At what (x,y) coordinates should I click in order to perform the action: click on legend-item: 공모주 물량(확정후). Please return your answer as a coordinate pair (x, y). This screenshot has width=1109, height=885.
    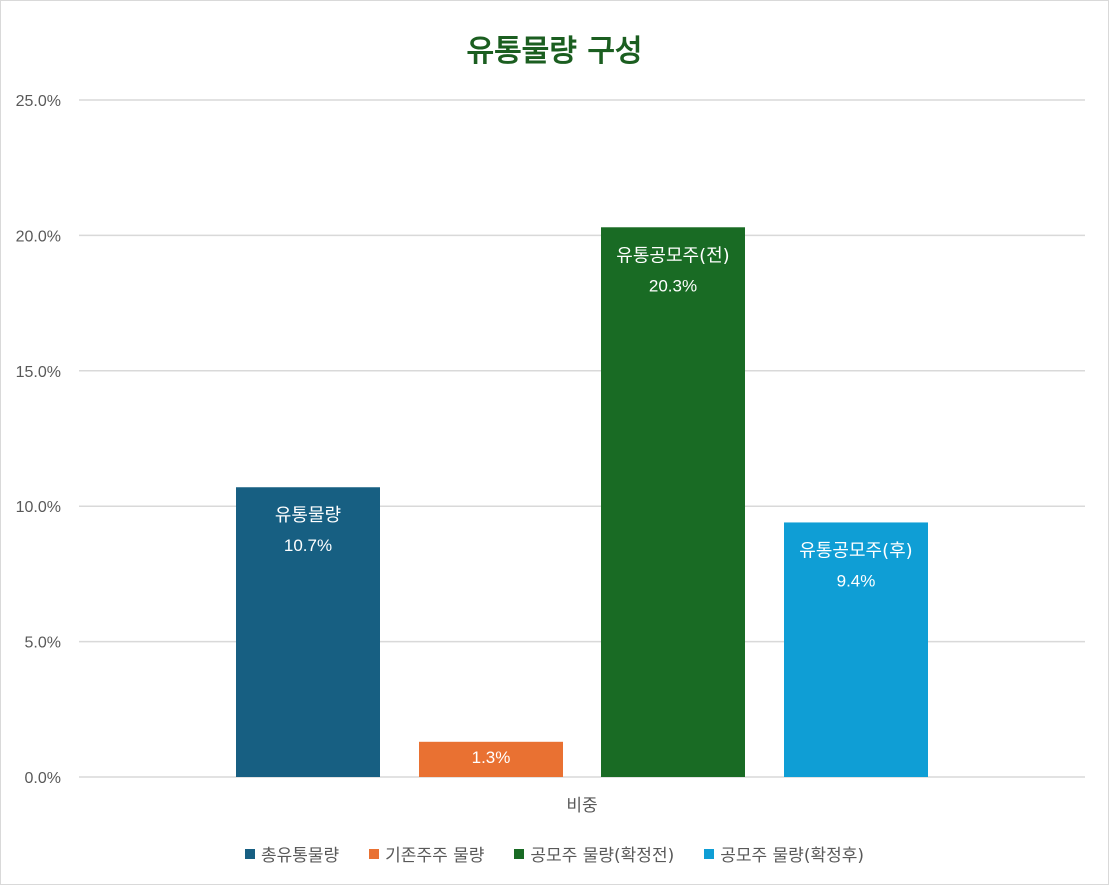
    Looking at the image, I should click on (784, 853).